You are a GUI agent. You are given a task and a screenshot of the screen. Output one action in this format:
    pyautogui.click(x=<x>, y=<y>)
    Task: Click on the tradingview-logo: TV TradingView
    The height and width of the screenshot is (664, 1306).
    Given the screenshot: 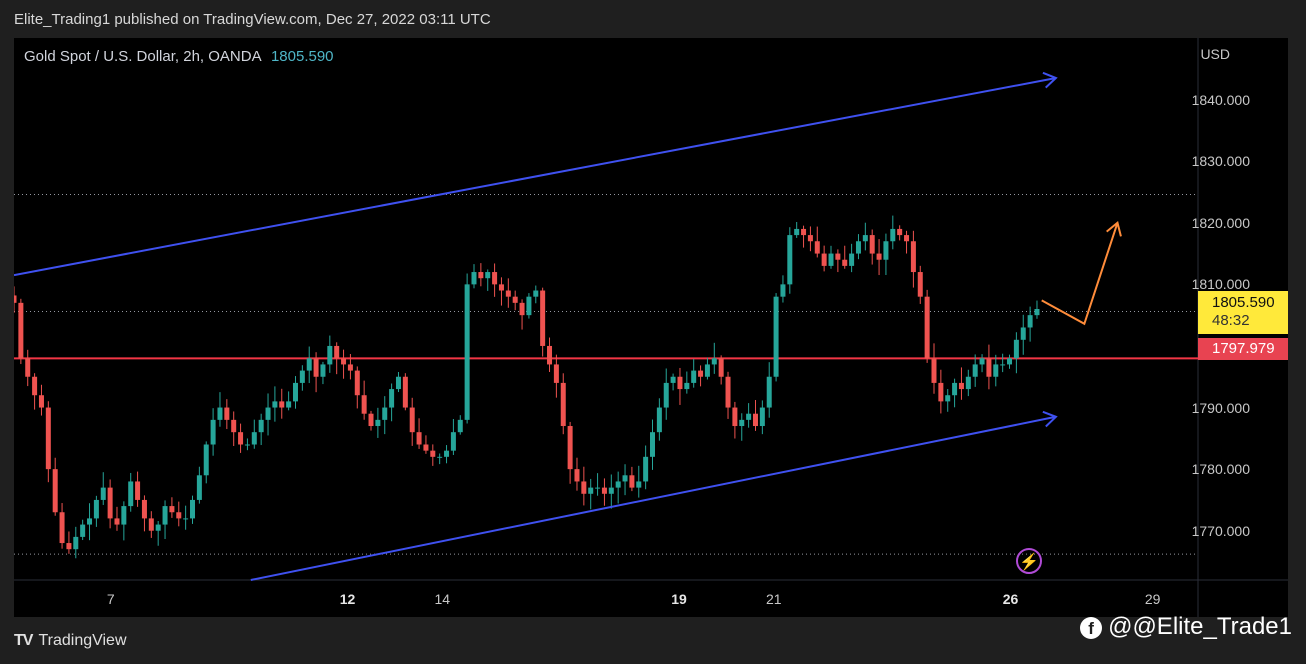 What is the action you would take?
    pyautogui.click(x=70, y=641)
    